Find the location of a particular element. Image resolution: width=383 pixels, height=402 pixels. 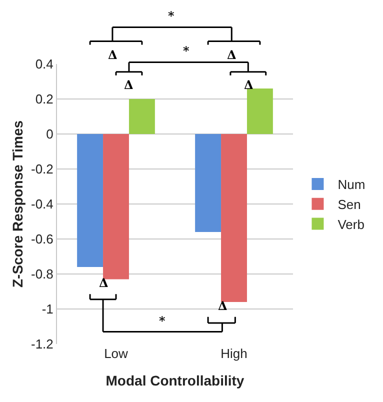

y-tick-label: 0.2 is located at coordinates (44, 99).